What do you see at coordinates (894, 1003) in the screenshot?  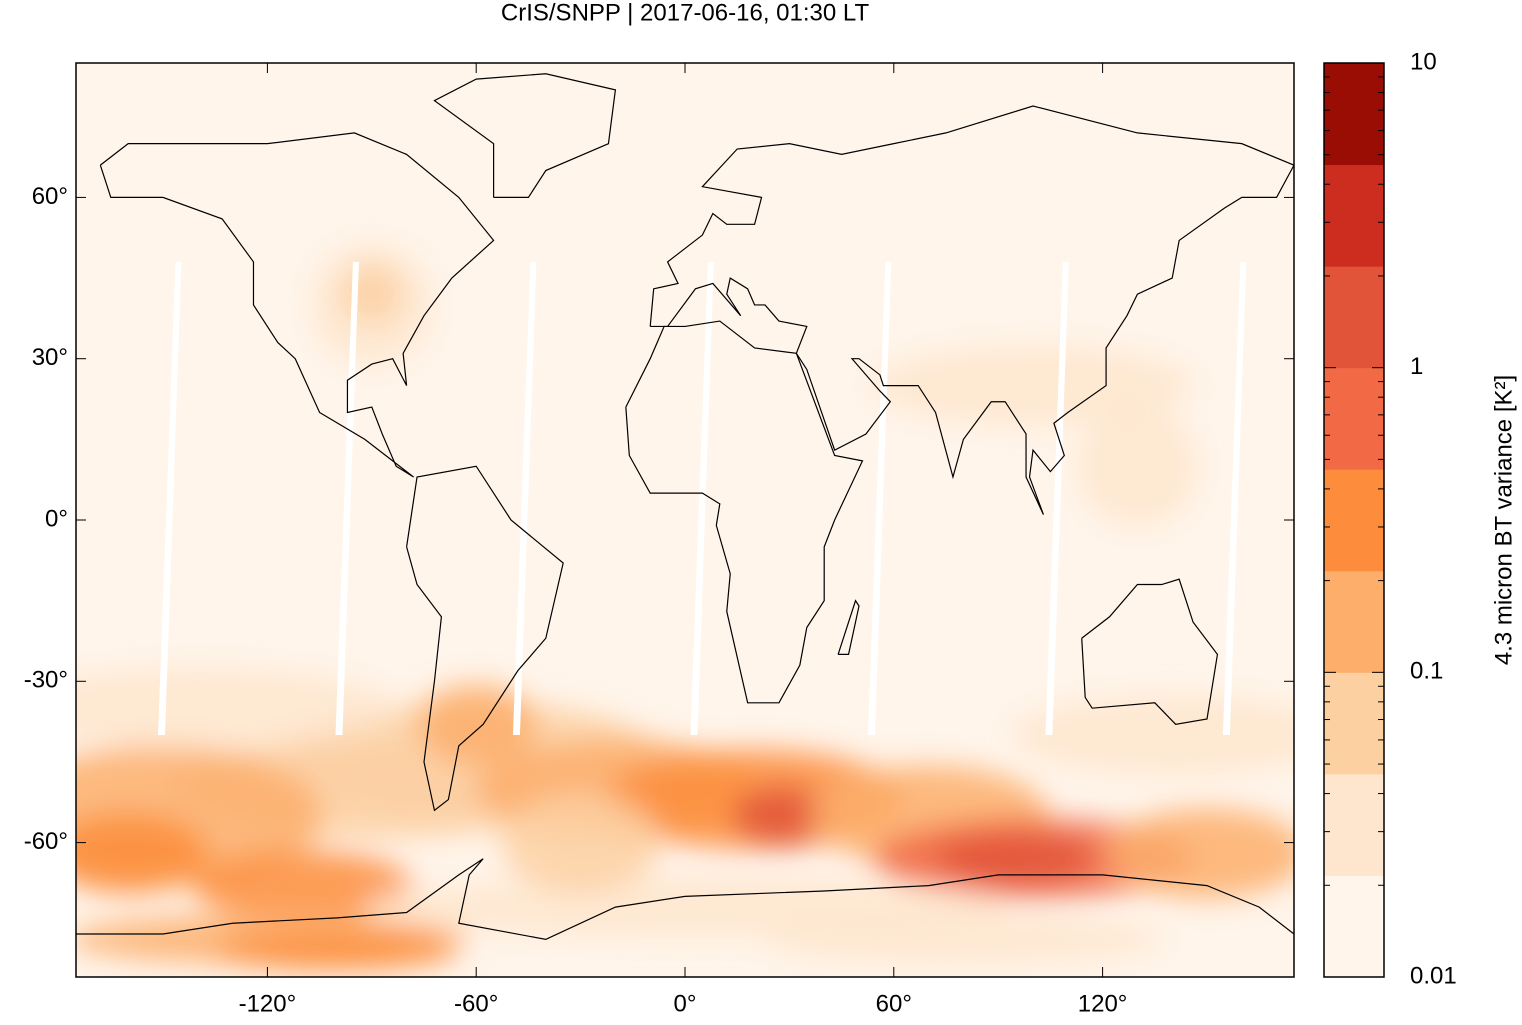 I see `x-tick-label: 60°` at bounding box center [894, 1003].